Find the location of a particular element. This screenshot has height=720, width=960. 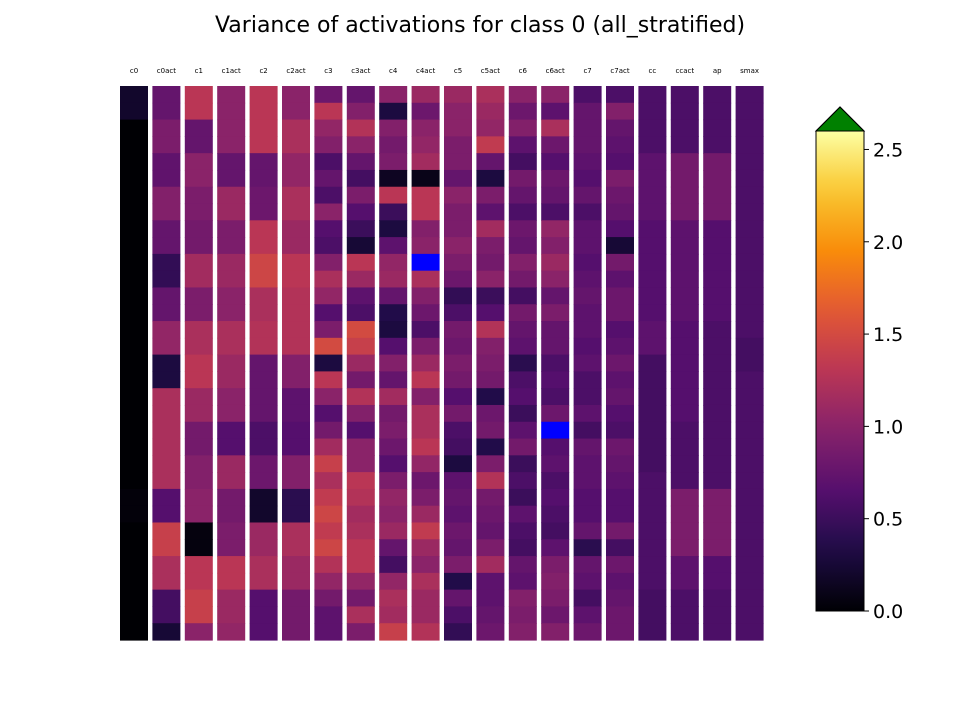

colorbar: 0.0 0.5 1.0 1.5 2.0 2.5 is located at coordinates (858, 364).